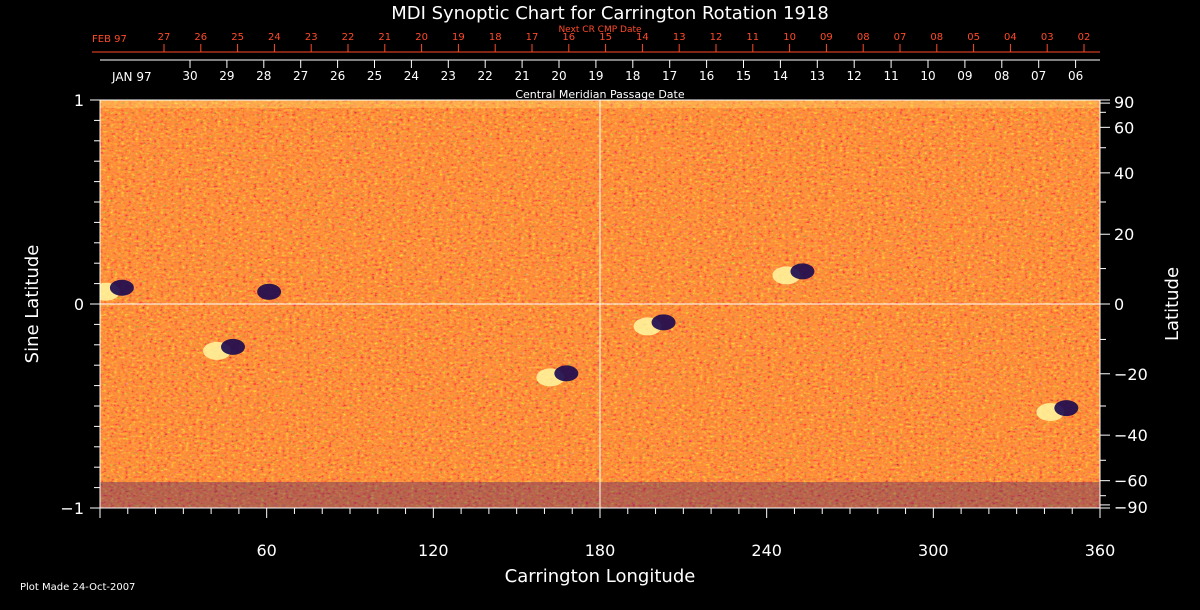  What do you see at coordinates (1124, 127) in the screenshot?
I see `lat-tick-label: 60` at bounding box center [1124, 127].